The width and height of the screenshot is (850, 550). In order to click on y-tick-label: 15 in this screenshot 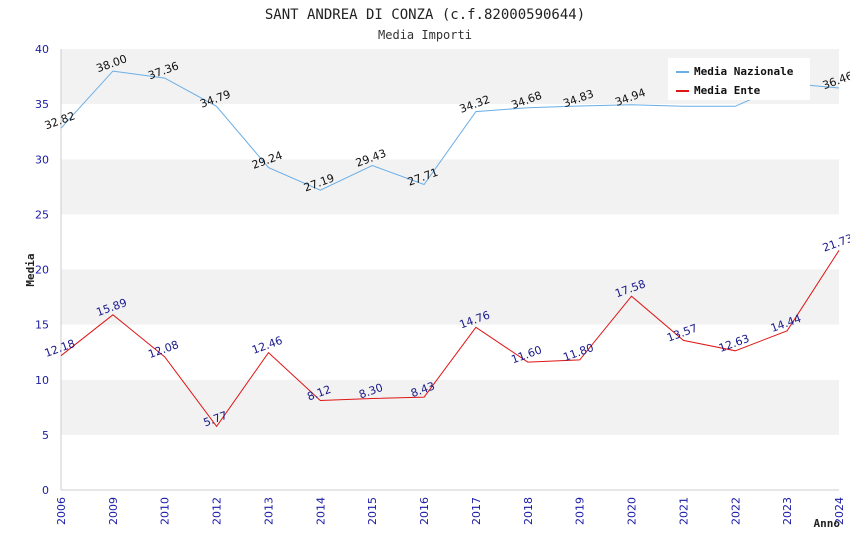, I will do `click(42, 325)`.